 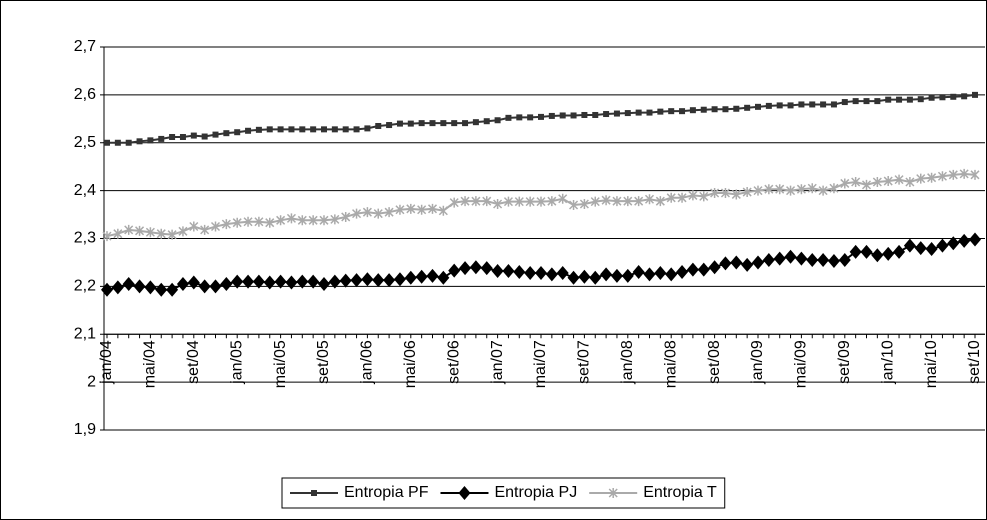 What do you see at coordinates (236, 362) in the screenshot?
I see `x-tick-label: jan/05` at bounding box center [236, 362].